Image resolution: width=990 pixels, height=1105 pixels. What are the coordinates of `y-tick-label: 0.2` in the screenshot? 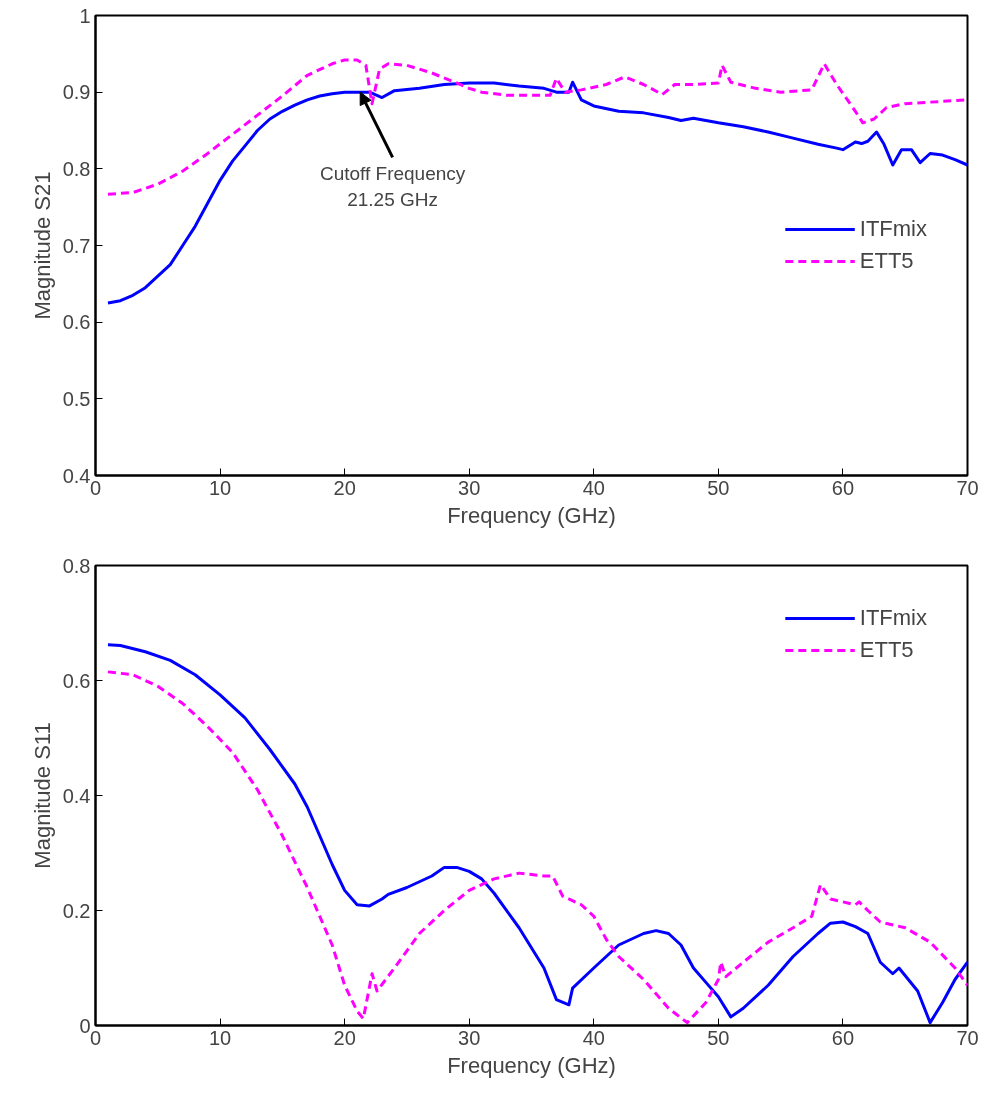 It's located at (76, 910).